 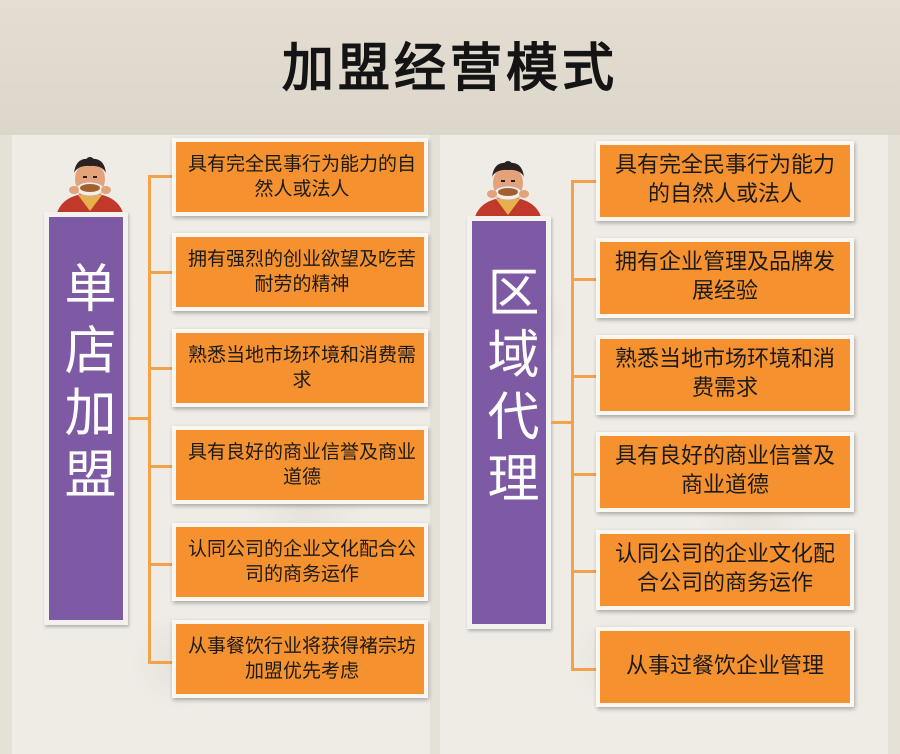 I want to click on requirement-card-2: 拥有企业管理及品牌发展经验, so click(x=725, y=278).